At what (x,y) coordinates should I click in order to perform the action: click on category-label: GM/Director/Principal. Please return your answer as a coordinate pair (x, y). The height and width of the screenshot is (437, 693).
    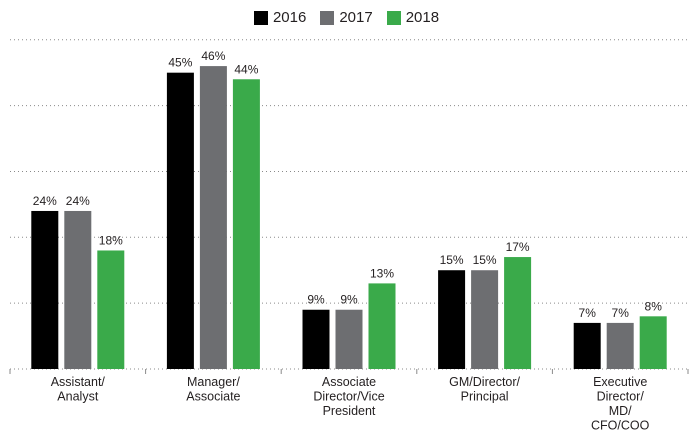
    Looking at the image, I should click on (484, 389).